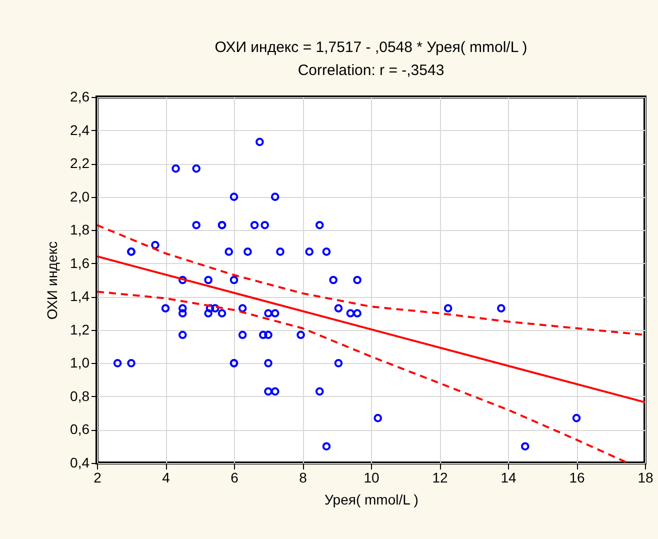 Image resolution: width=658 pixels, height=539 pixels. What do you see at coordinates (234, 478) in the screenshot?
I see `x-tick-label: 6` at bounding box center [234, 478].